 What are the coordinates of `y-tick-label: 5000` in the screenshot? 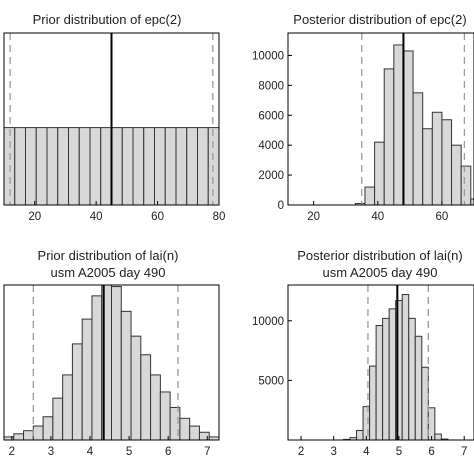 It's located at (271, 381).